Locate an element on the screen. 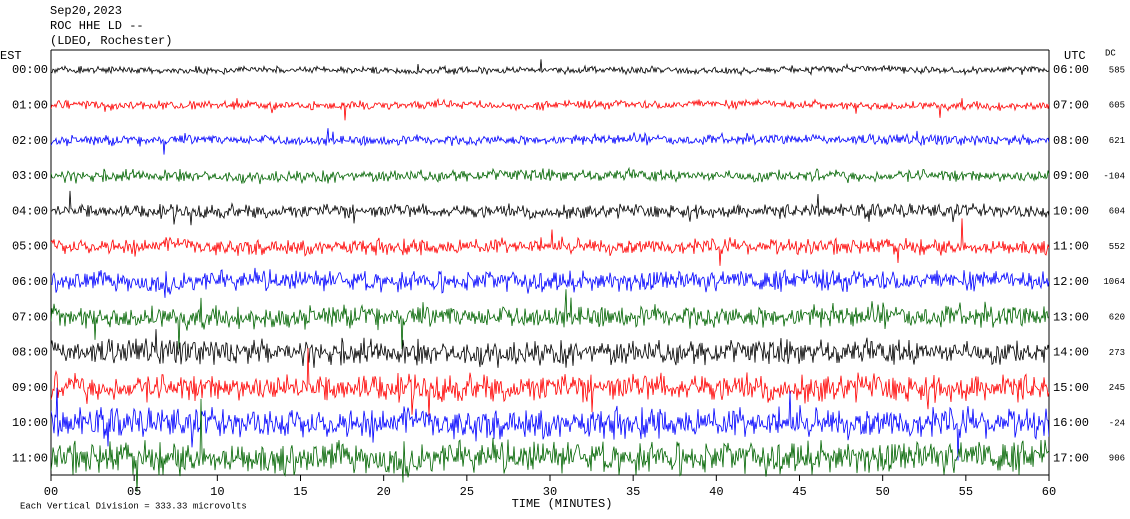 This screenshot has width=1130, height=519. utc-label: 16:00 is located at coordinates (1071, 423).